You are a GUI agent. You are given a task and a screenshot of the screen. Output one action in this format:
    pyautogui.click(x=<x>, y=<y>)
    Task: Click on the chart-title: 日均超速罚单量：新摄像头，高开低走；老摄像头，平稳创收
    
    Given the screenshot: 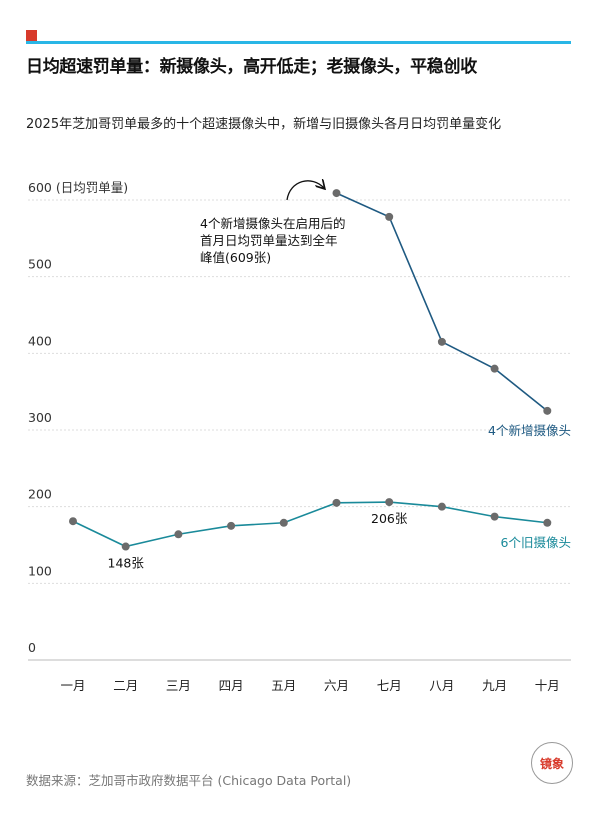 What is the action you would take?
    pyautogui.click(x=251, y=67)
    